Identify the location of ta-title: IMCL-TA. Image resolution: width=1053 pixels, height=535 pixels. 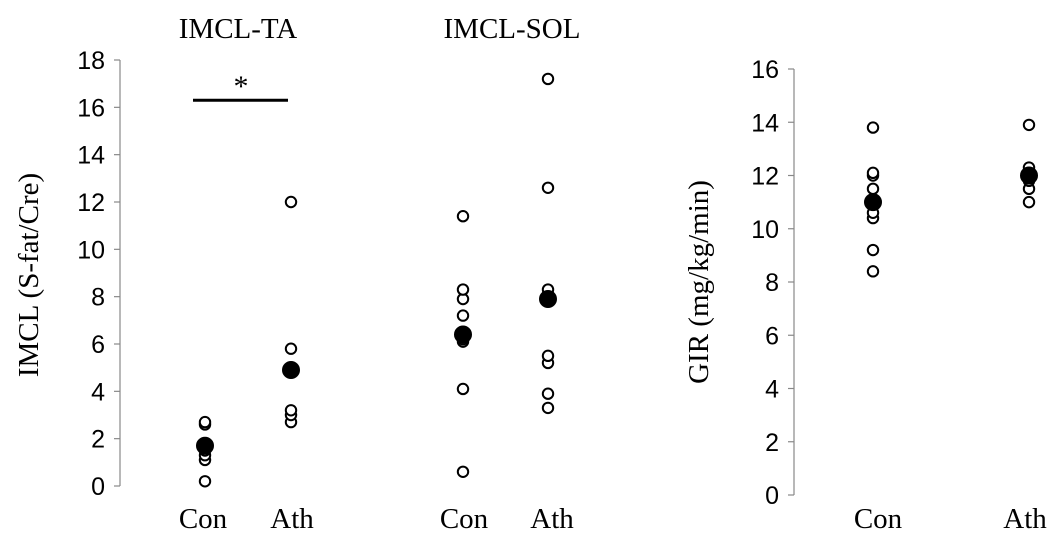
(238, 29).